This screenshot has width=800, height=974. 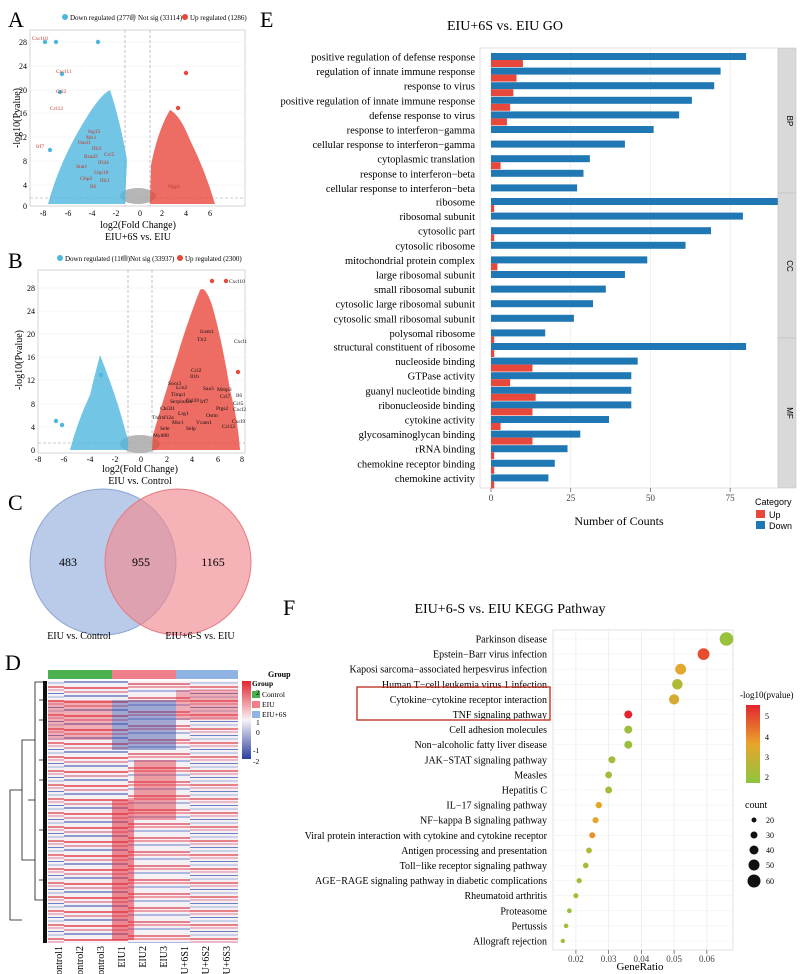 What do you see at coordinates (268, 704) in the screenshot?
I see `legend-item: EIU` at bounding box center [268, 704].